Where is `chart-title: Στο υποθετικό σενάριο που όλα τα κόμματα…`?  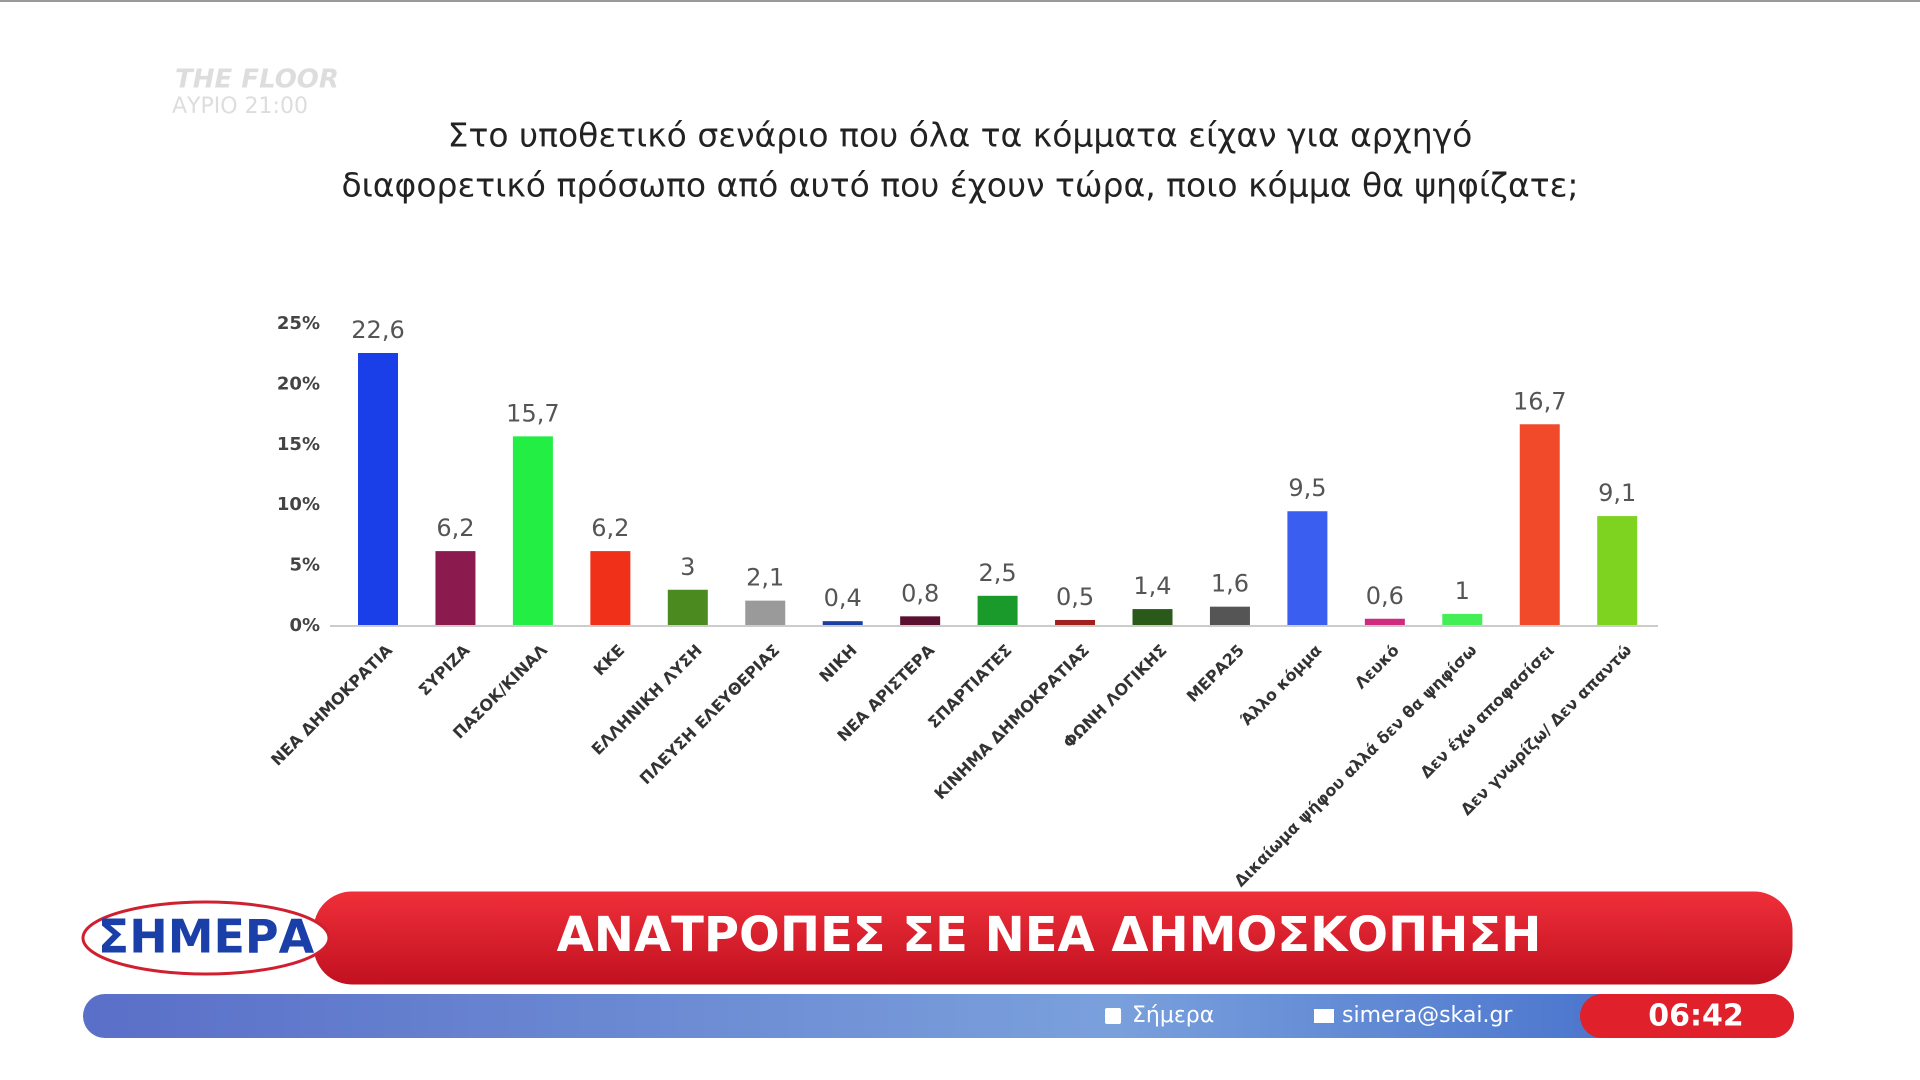
chart-title: Στο υποθετικό σενάριο που όλα τα κόμματα… is located at coordinates (960, 135).